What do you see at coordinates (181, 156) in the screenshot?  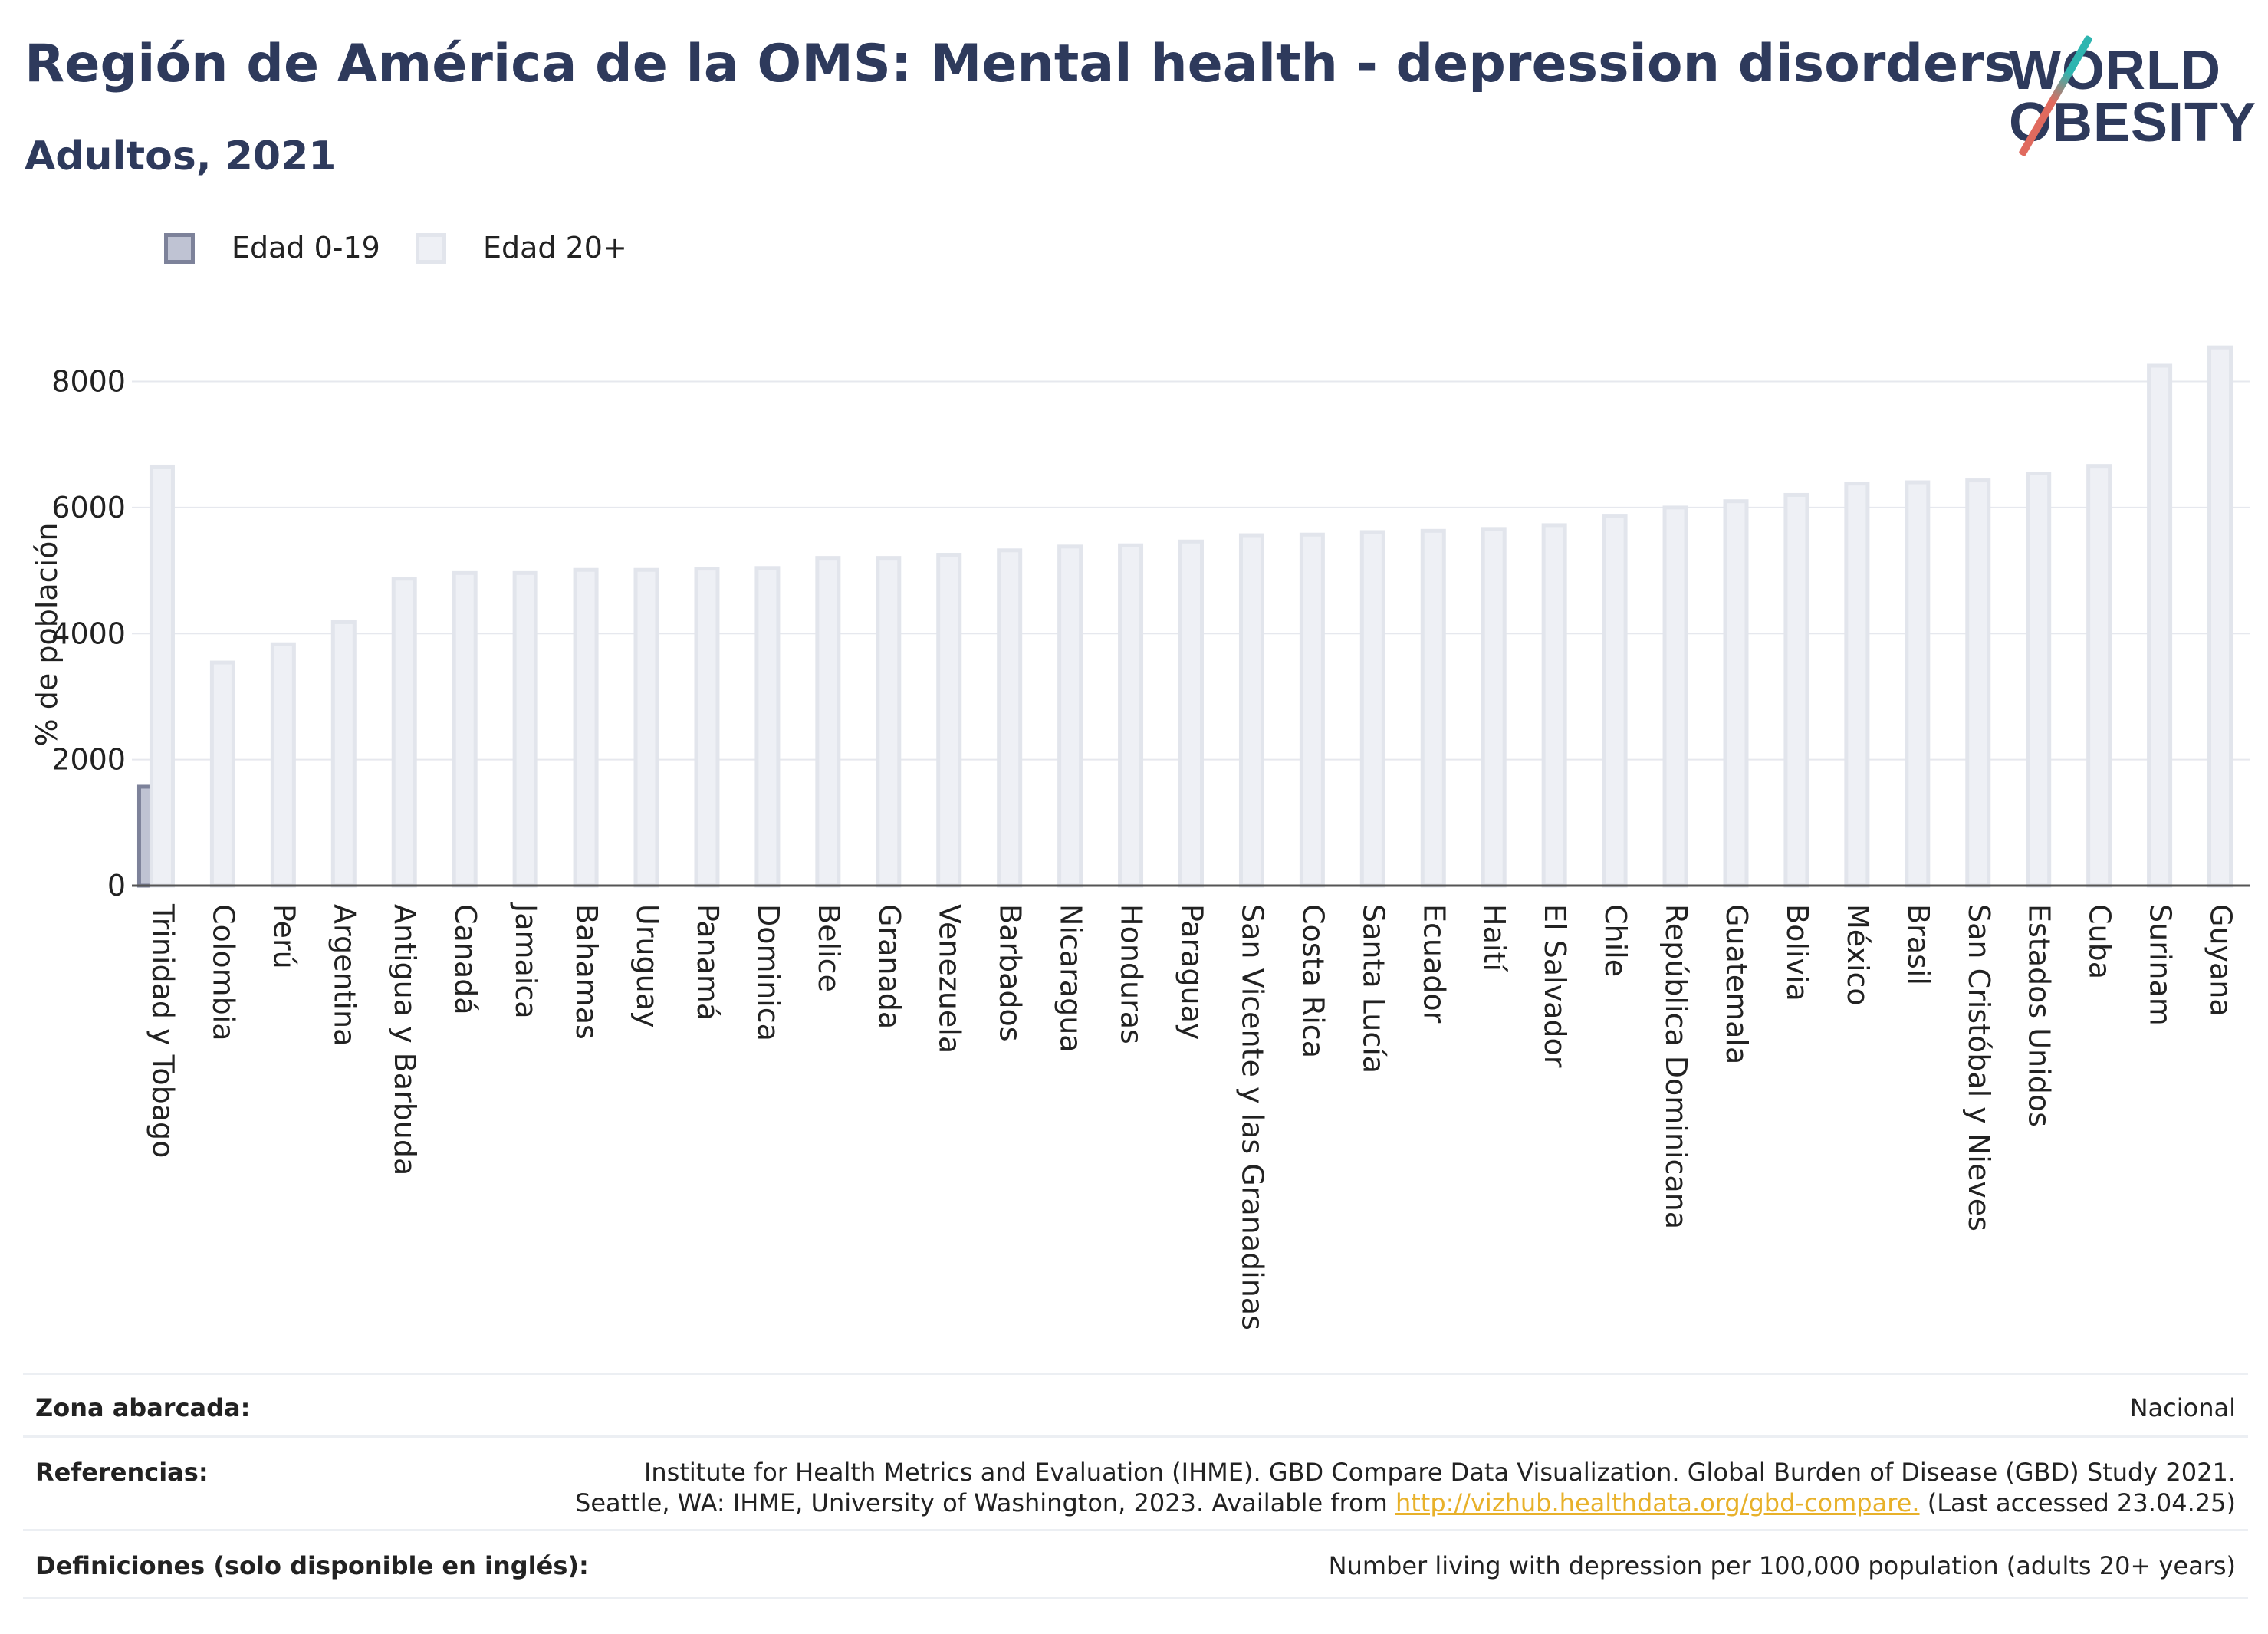 I see `chart-subtitle: Adultos, 2021` at bounding box center [181, 156].